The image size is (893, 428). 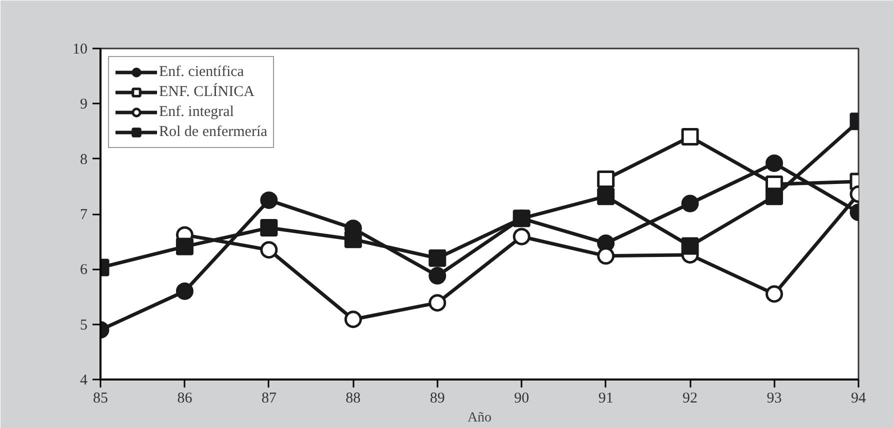 I want to click on legend-label: ENF. CLÍNICA, so click(x=206, y=92).